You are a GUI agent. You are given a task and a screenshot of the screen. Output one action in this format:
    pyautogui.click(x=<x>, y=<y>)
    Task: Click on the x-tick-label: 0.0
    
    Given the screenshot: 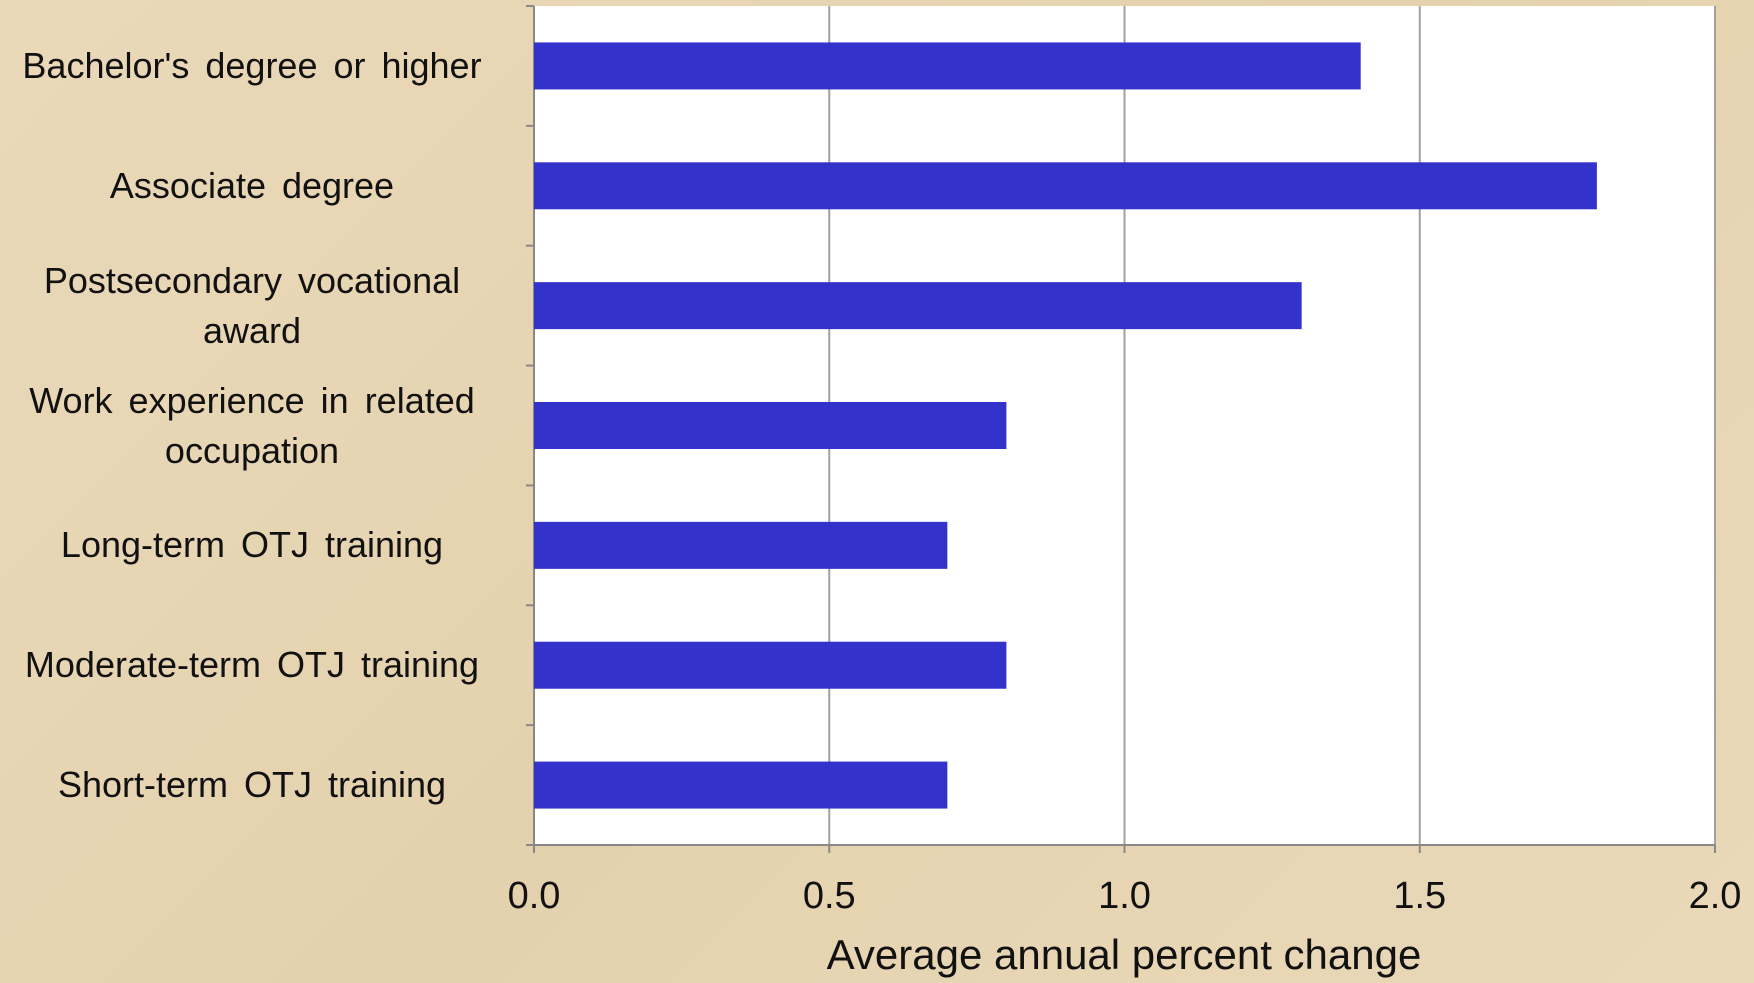 What is the action you would take?
    pyautogui.click(x=534, y=896)
    